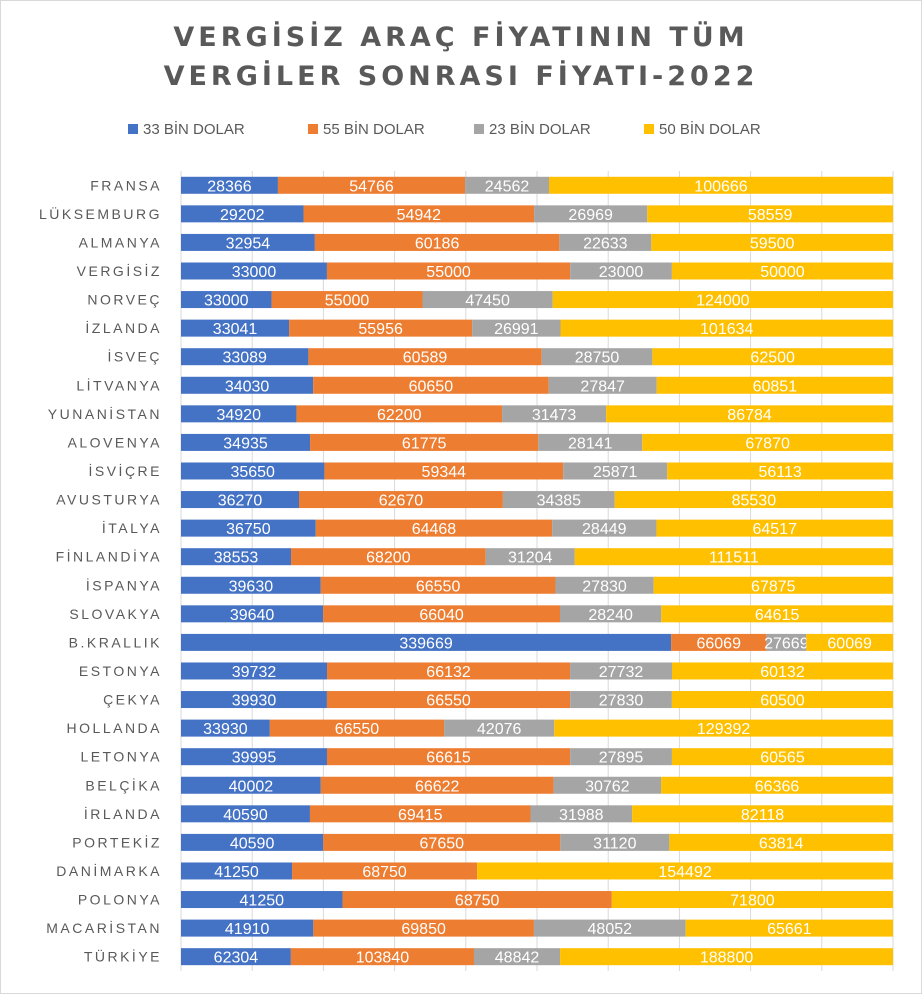 This screenshot has height=994, width=922. What do you see at coordinates (434, 529) in the screenshot?
I see `data-label: 64468` at bounding box center [434, 529].